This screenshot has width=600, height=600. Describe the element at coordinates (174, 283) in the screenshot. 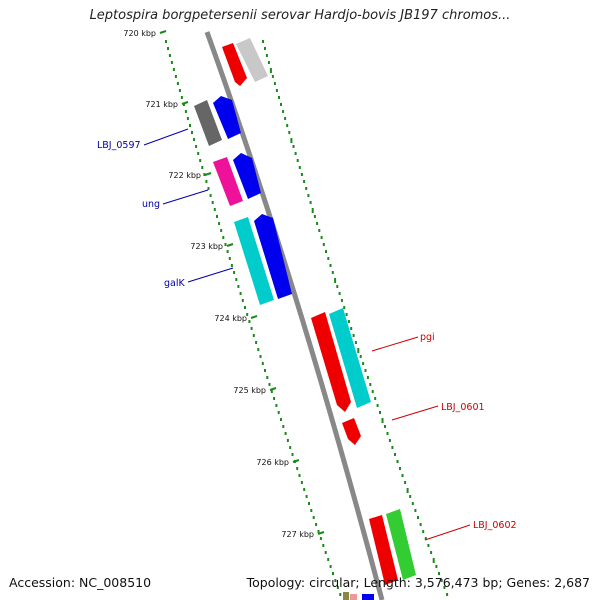

I see `gene-label-galk: galK` at that location.